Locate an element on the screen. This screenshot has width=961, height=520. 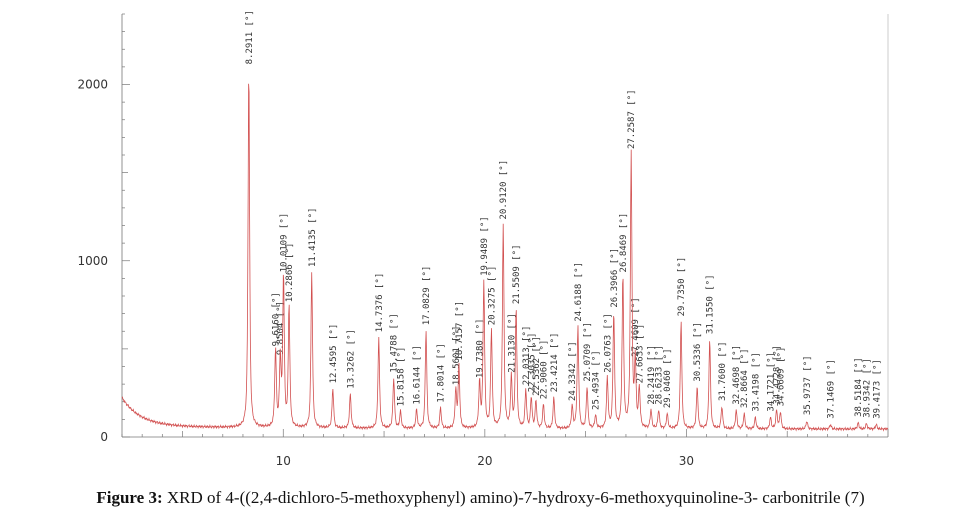
y-tick-label: 0 is located at coordinates (104, 437).